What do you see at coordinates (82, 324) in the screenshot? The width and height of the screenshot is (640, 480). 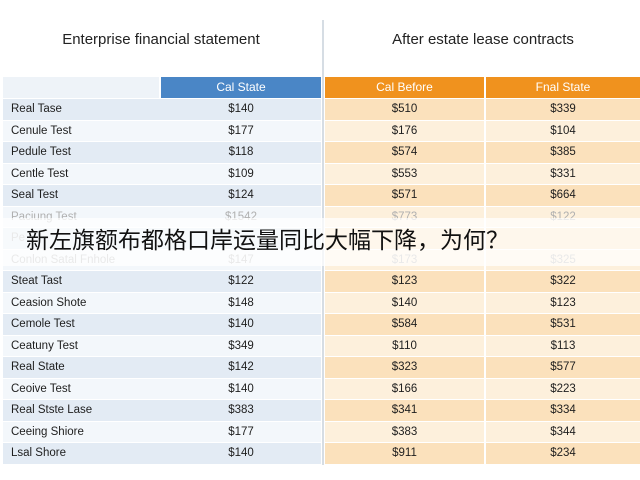 I see `row-label: Cemole Test` at bounding box center [82, 324].